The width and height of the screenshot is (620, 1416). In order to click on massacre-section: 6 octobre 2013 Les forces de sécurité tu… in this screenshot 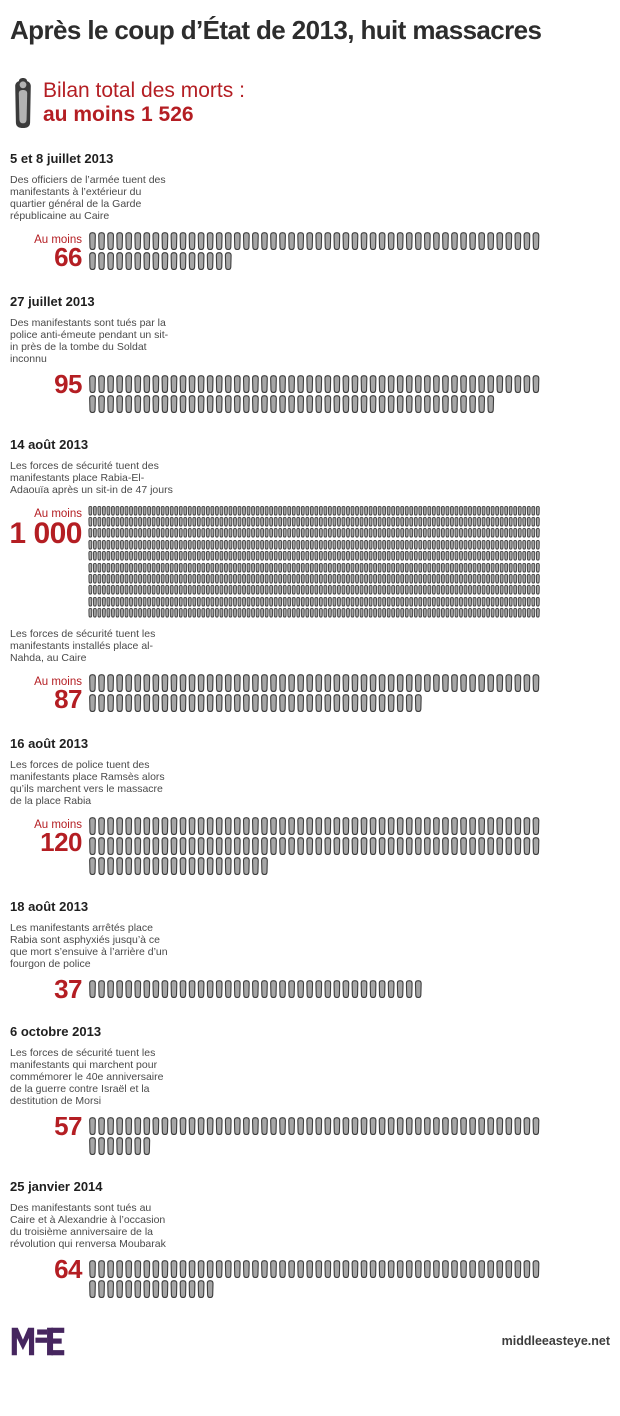, I will do `click(310, 1090)`.